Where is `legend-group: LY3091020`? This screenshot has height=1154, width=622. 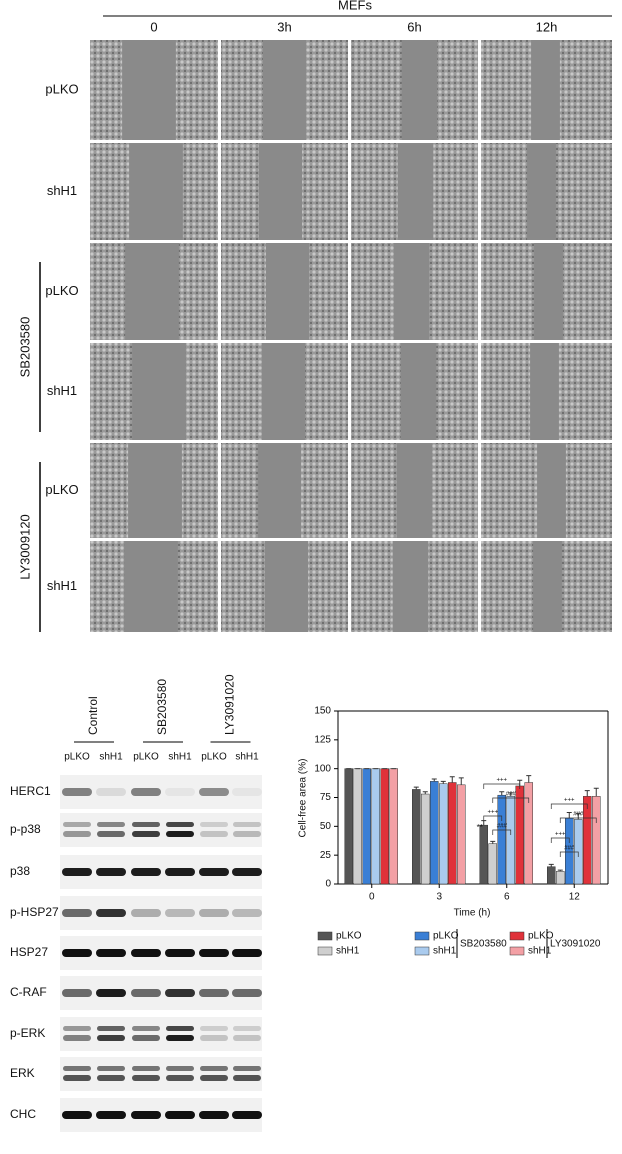
legend-group: LY3091020 is located at coordinates (575, 944).